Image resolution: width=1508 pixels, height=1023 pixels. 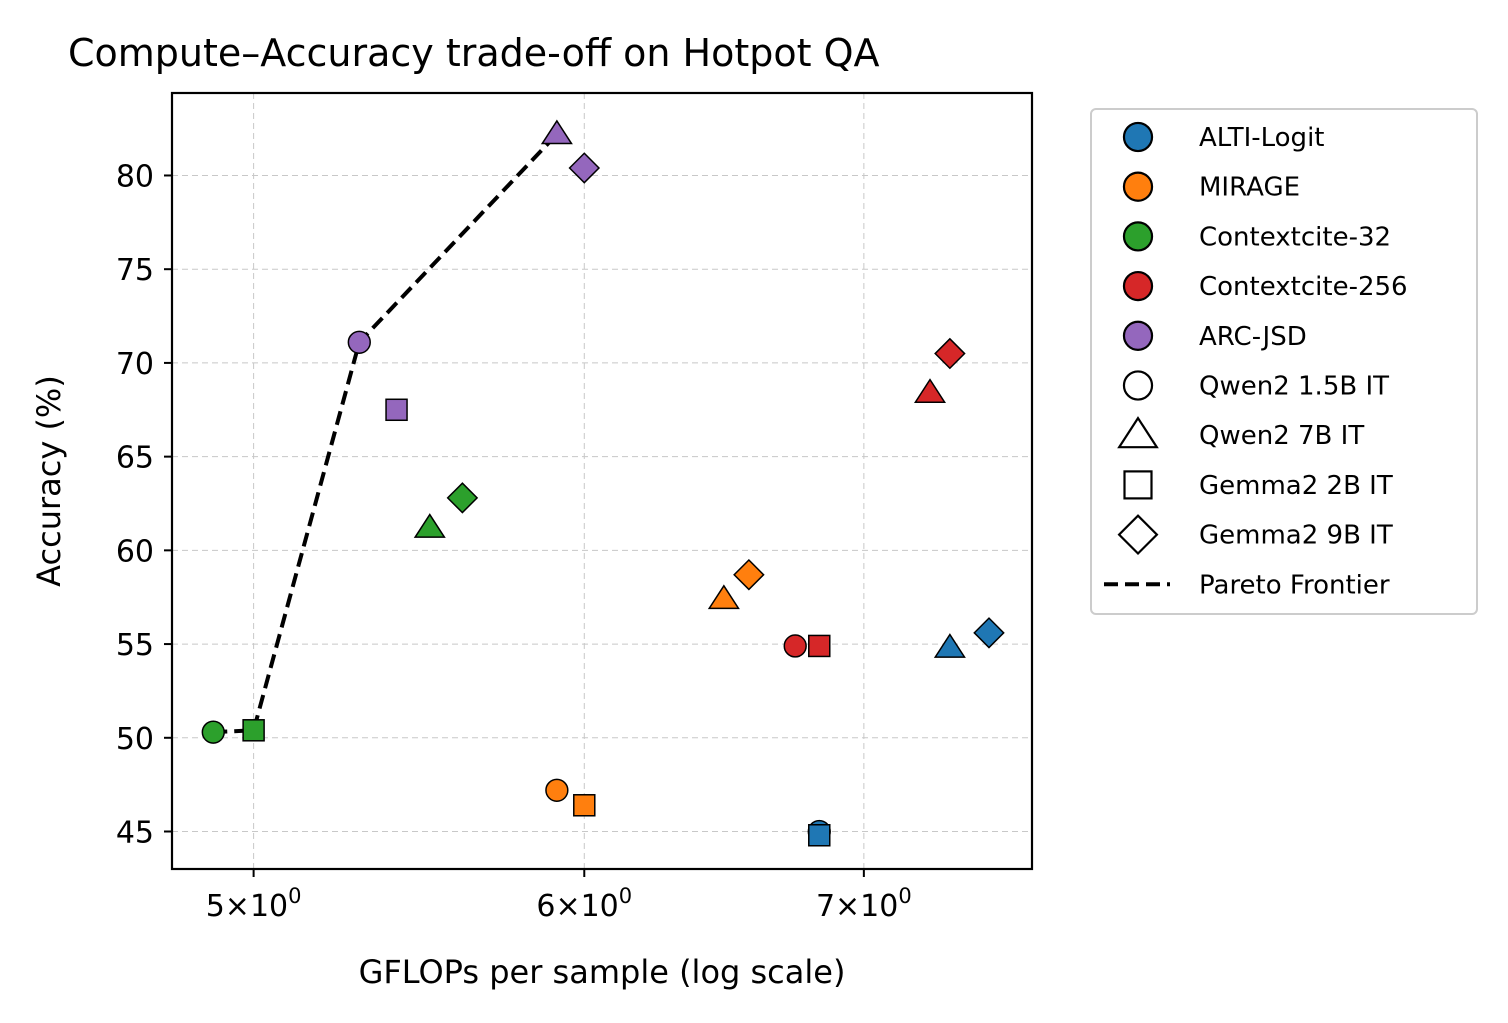 I want to click on legend-marker-circle, so click(x=1138, y=385).